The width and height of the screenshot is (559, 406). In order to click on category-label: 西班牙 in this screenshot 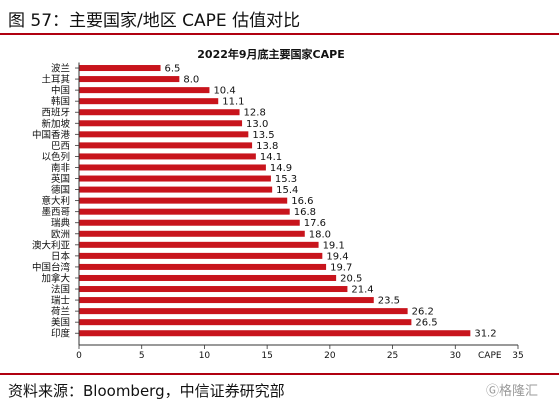, I will do `click(55, 113)`.